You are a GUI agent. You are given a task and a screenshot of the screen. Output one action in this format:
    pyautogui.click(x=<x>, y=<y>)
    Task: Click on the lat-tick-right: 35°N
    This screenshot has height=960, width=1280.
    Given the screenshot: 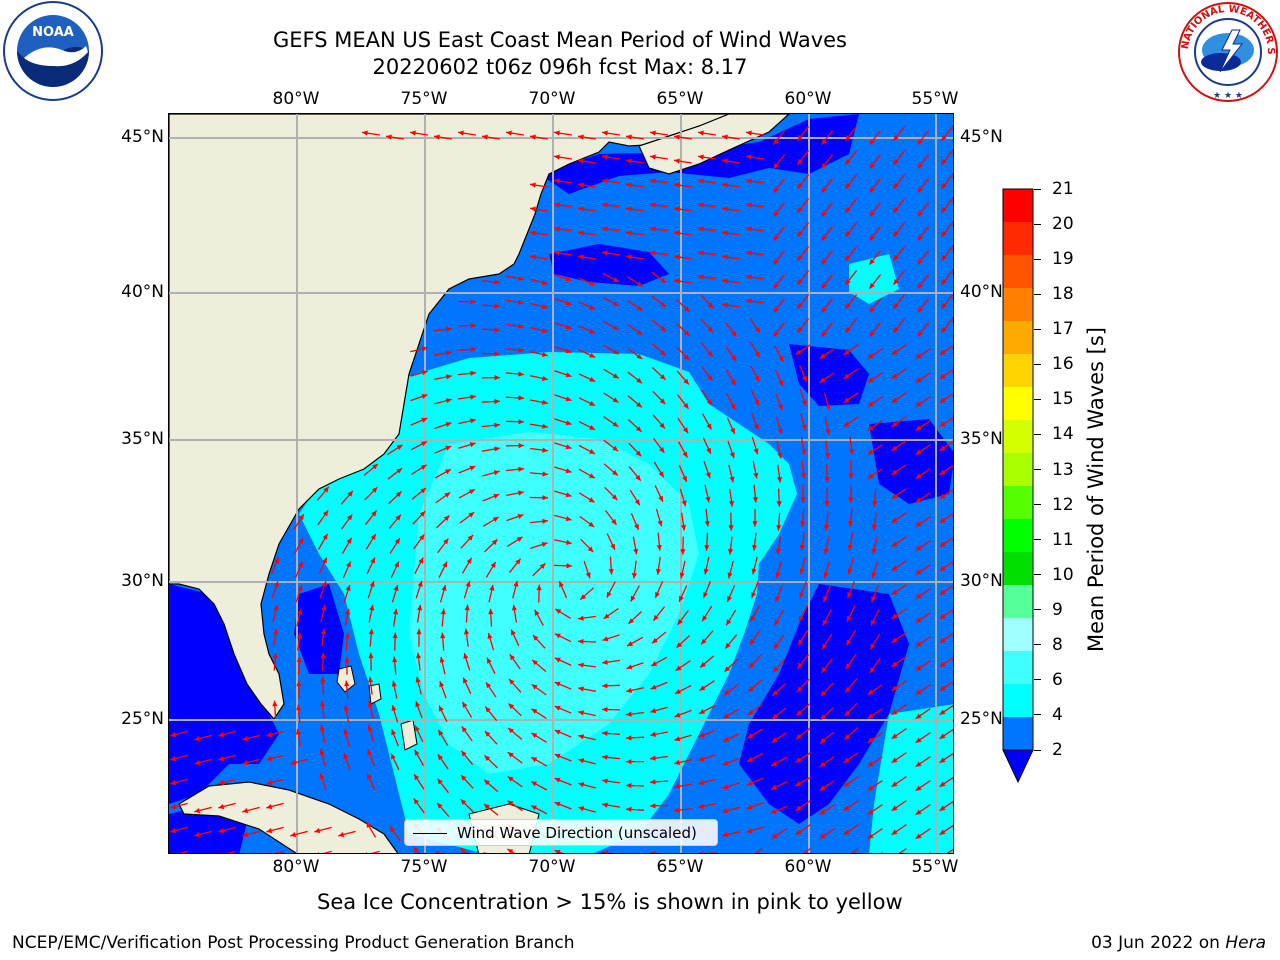 What is the action you would take?
    pyautogui.click(x=981, y=439)
    